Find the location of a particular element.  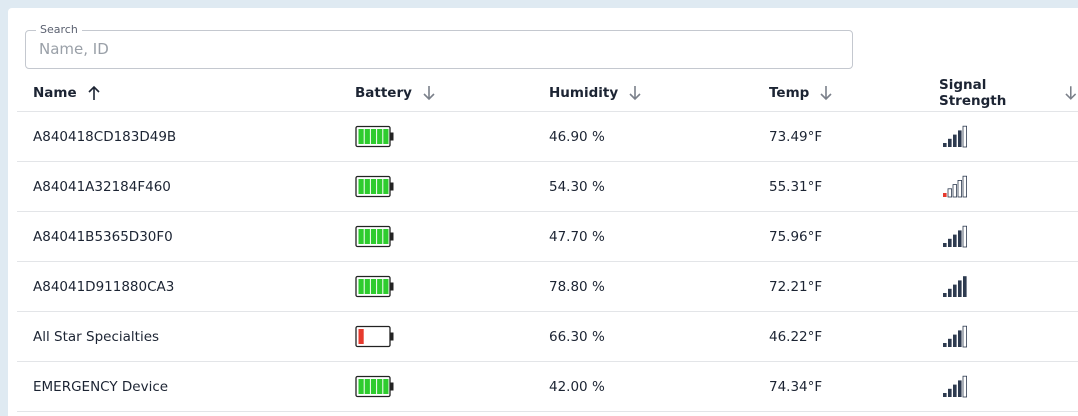

table-row: All Star Specialties 66.30 % 46.22°F is located at coordinates (547, 337).